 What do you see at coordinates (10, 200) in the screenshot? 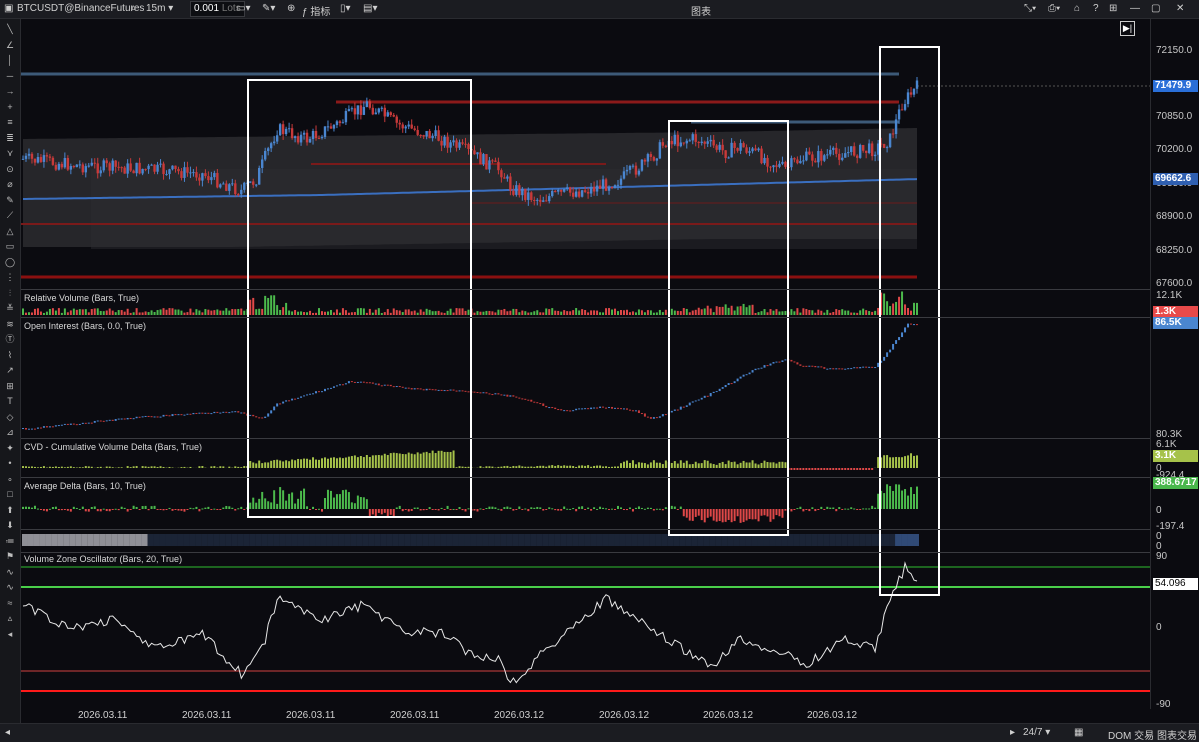
I see `circle-icon: ✎` at bounding box center [10, 200].